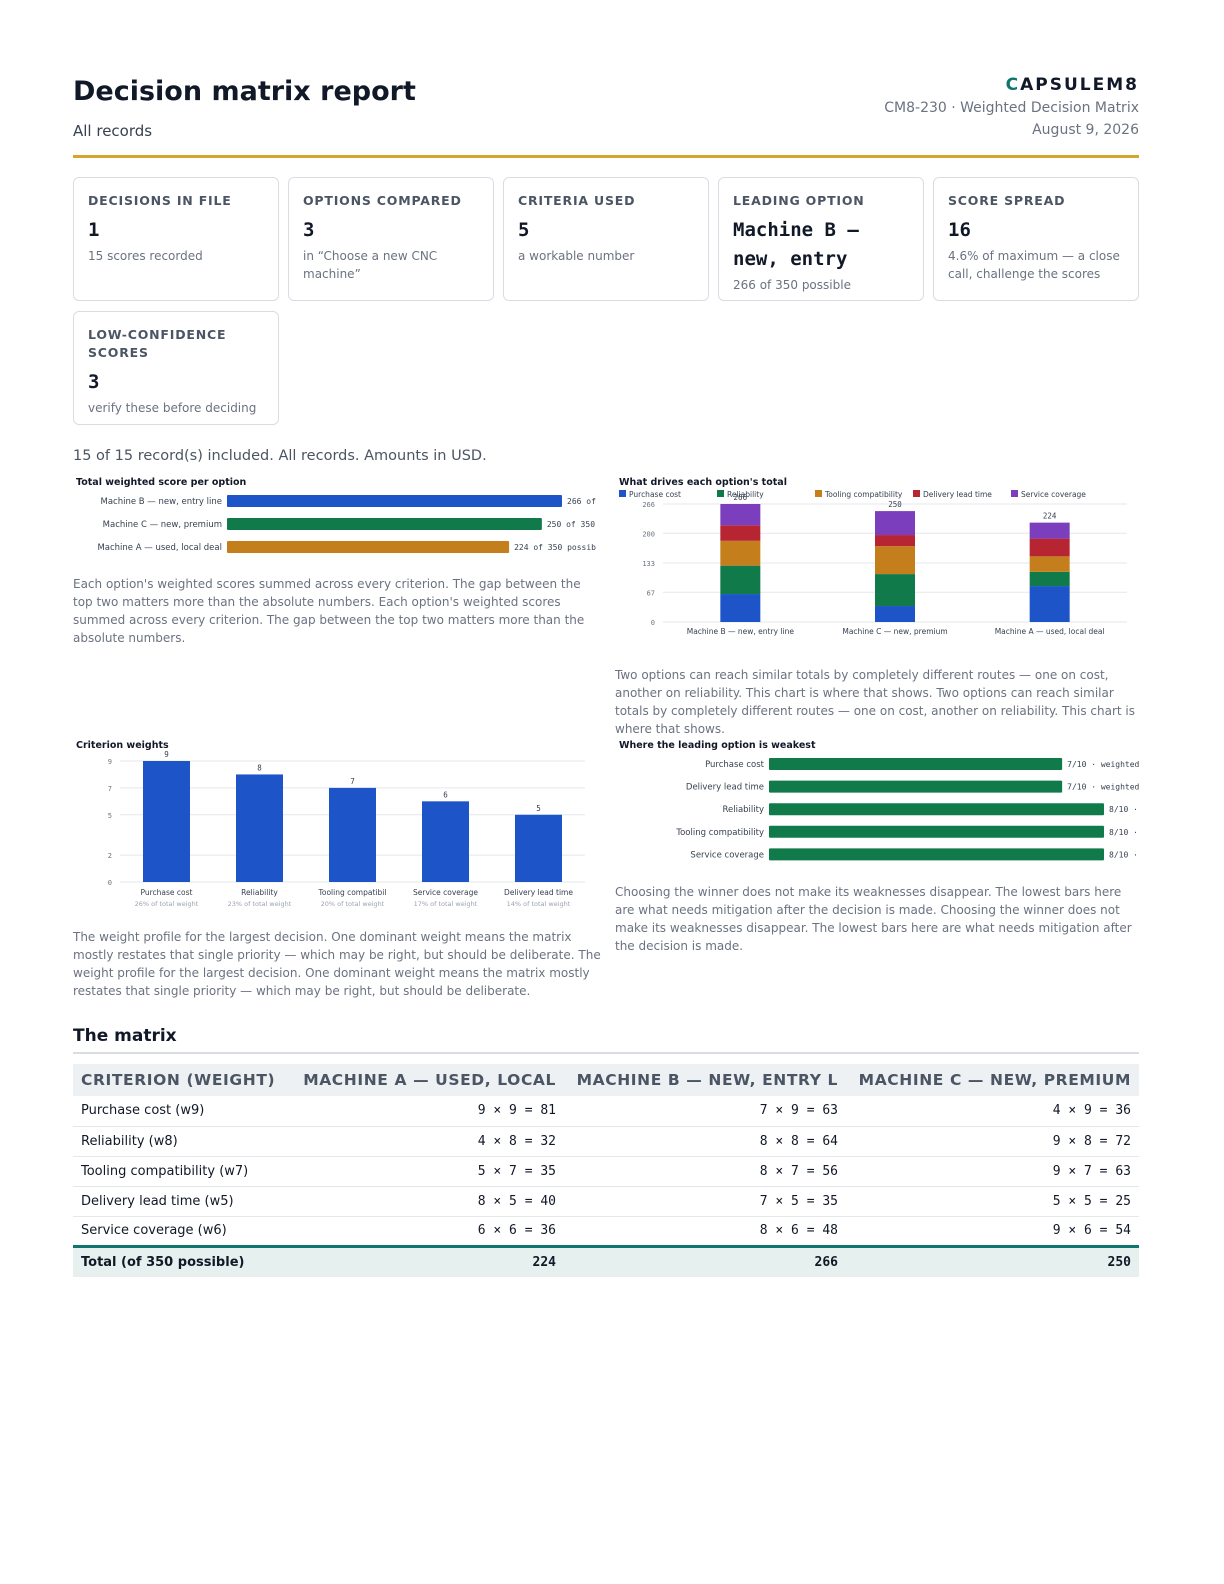 Image resolution: width=1224 pixels, height=1584 pixels. What do you see at coordinates (735, 765) in the screenshot?
I see `category-label: Purchase cost` at bounding box center [735, 765].